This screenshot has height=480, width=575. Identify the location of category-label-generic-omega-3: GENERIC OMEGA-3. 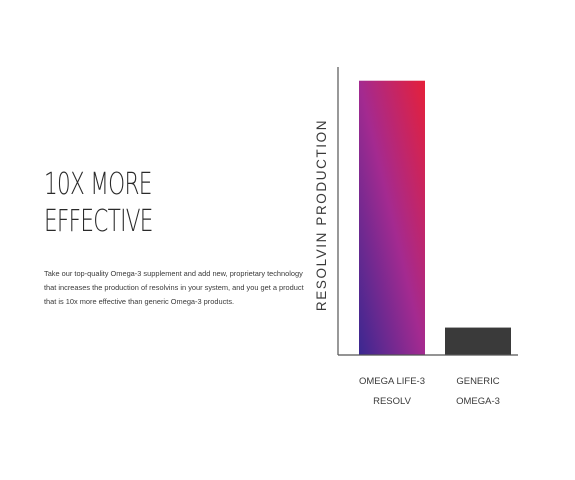
(478, 391).